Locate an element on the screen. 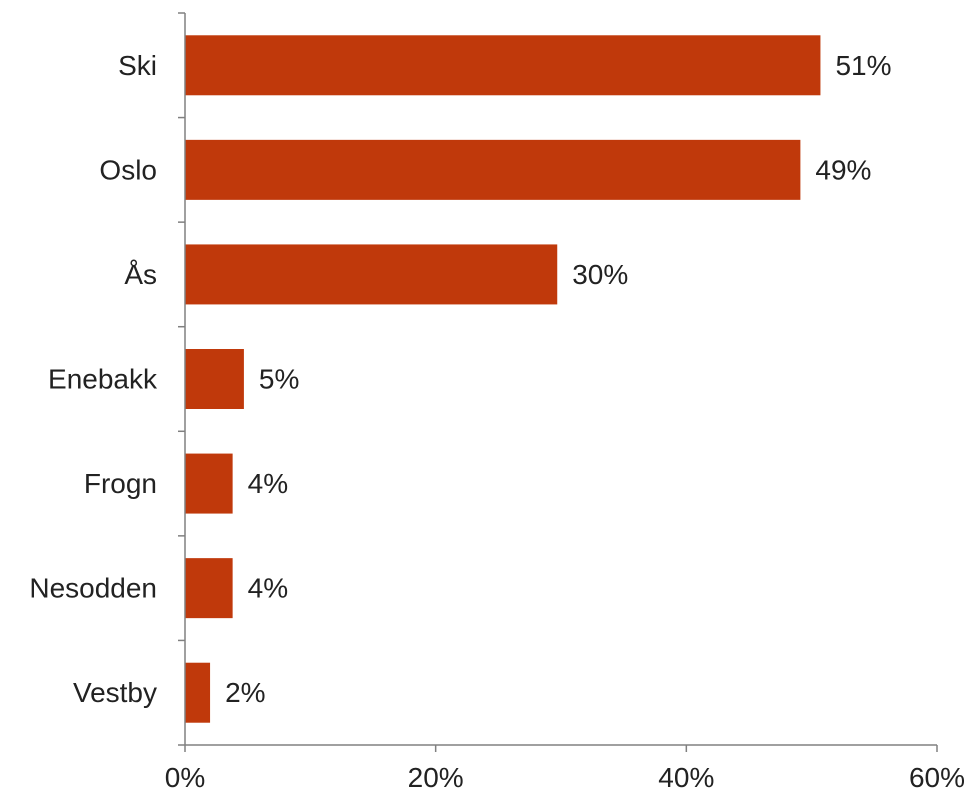 The width and height of the screenshot is (972, 798). data-label-frogn: 4% is located at coordinates (268, 483).